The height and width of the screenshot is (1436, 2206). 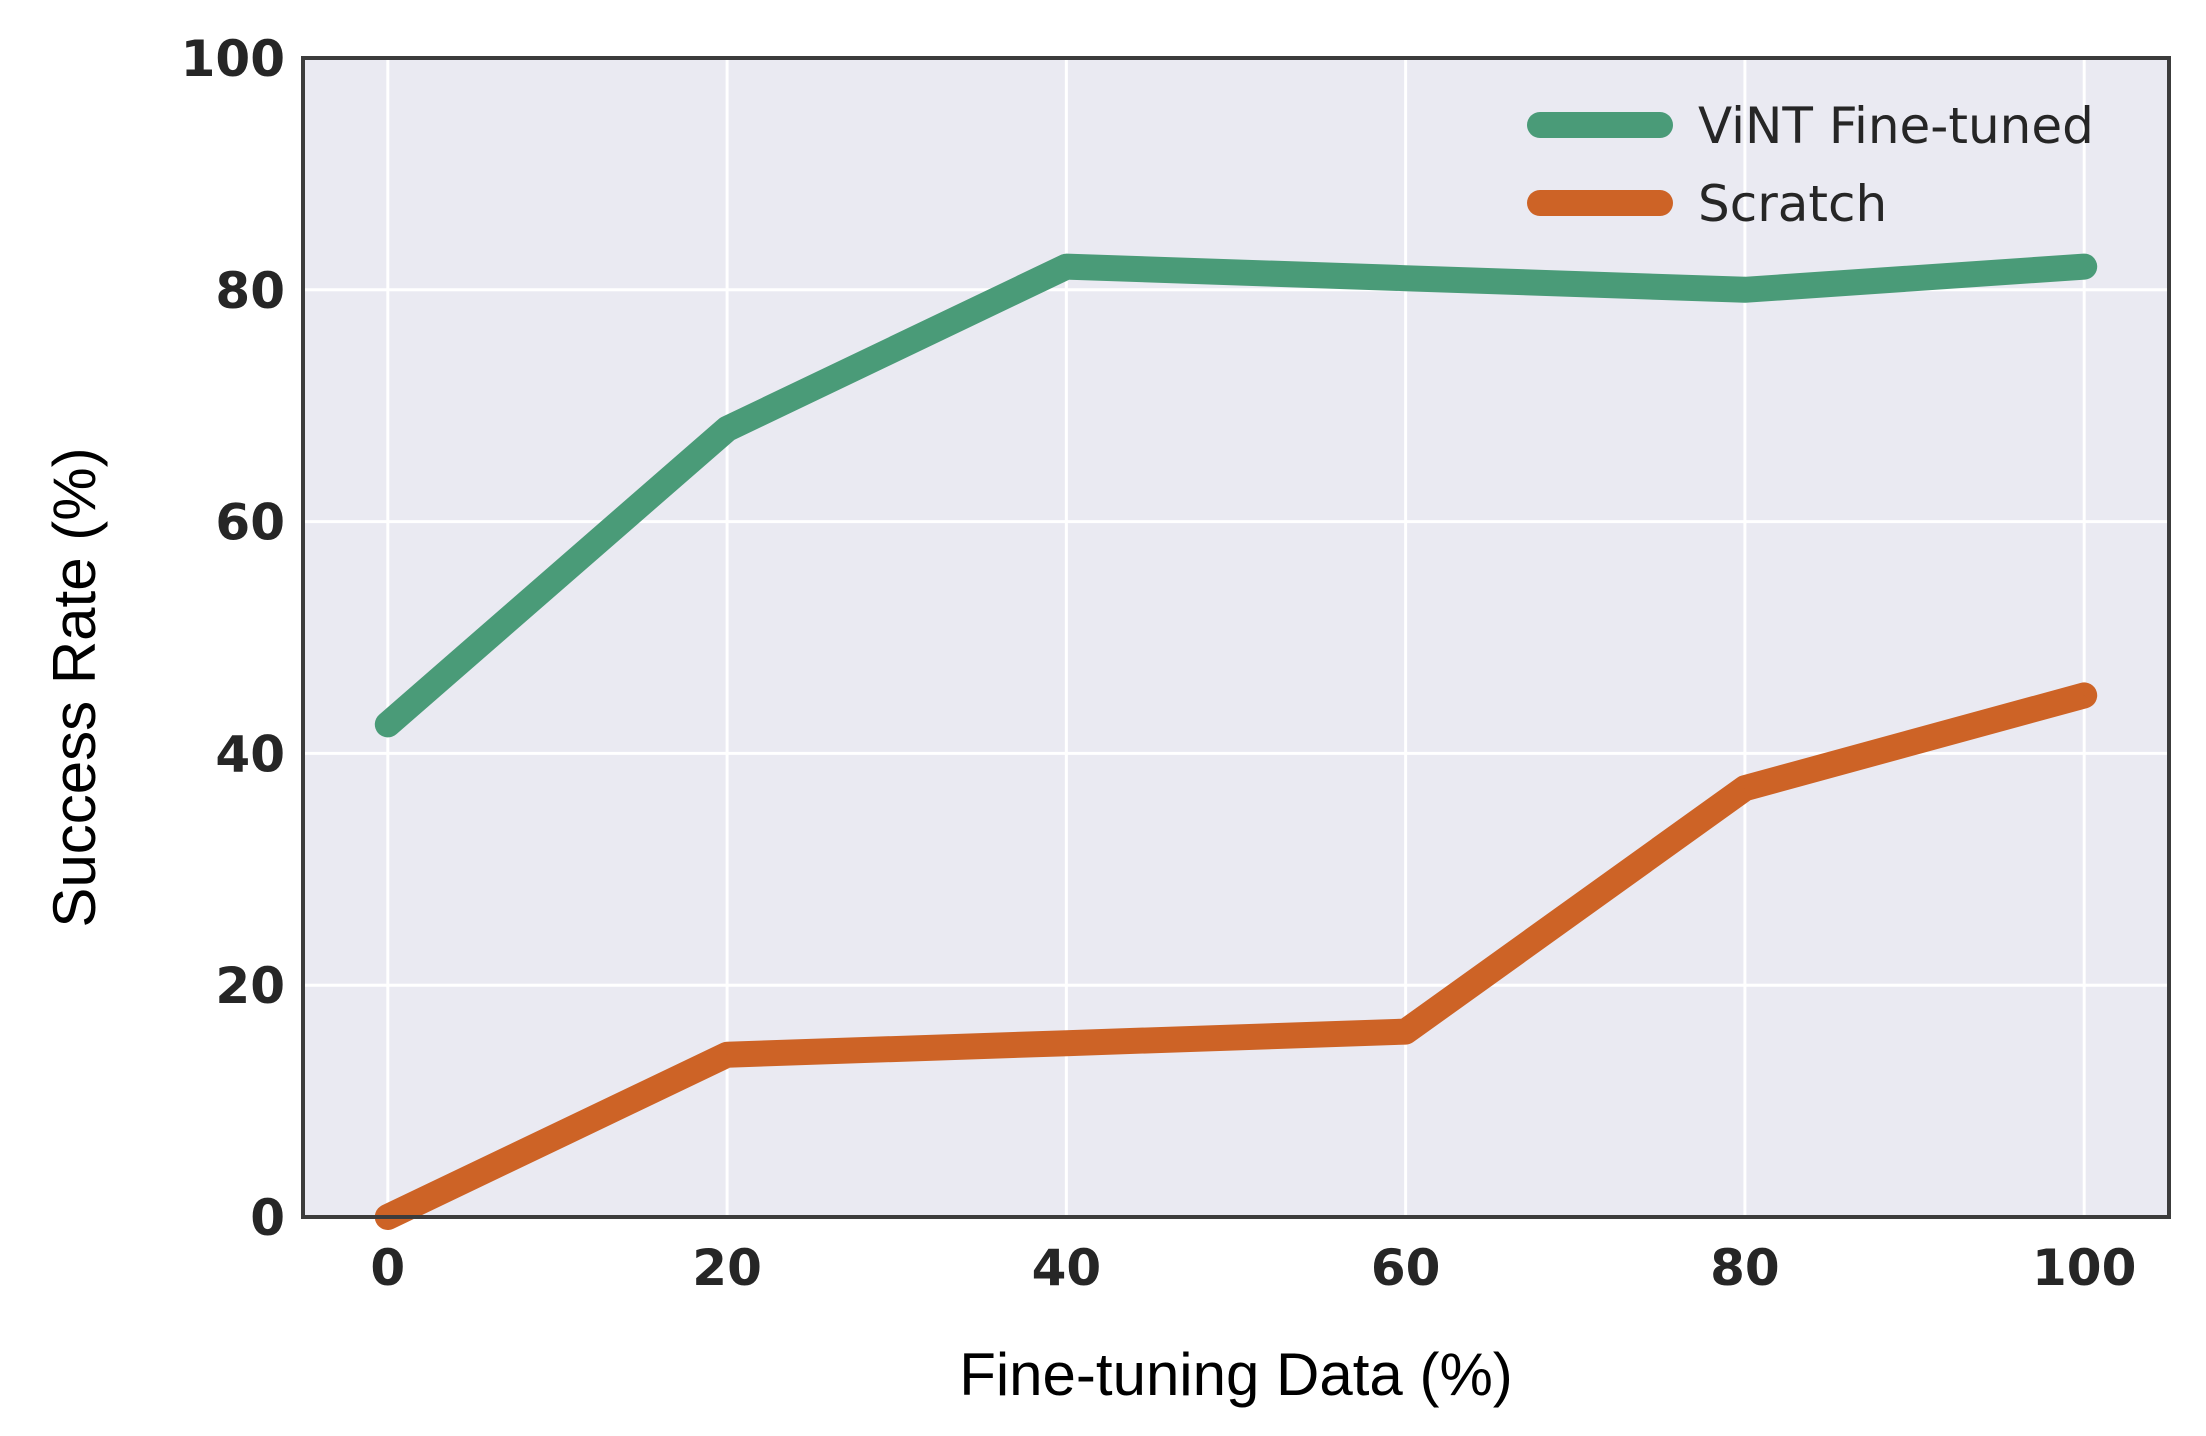 I want to click on x-tick-label: 0, so click(x=387, y=1268).